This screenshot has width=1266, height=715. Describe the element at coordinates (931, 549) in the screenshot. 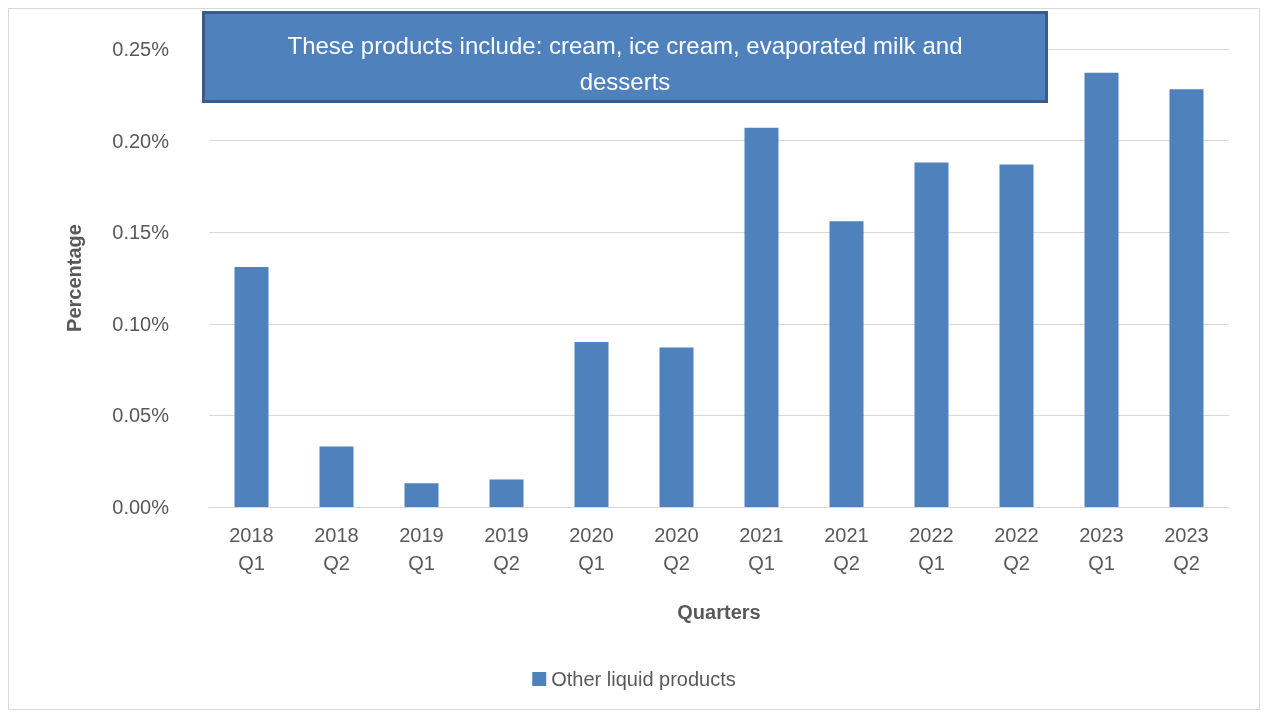

I see `x-tick-label: 2022 Q1` at that location.